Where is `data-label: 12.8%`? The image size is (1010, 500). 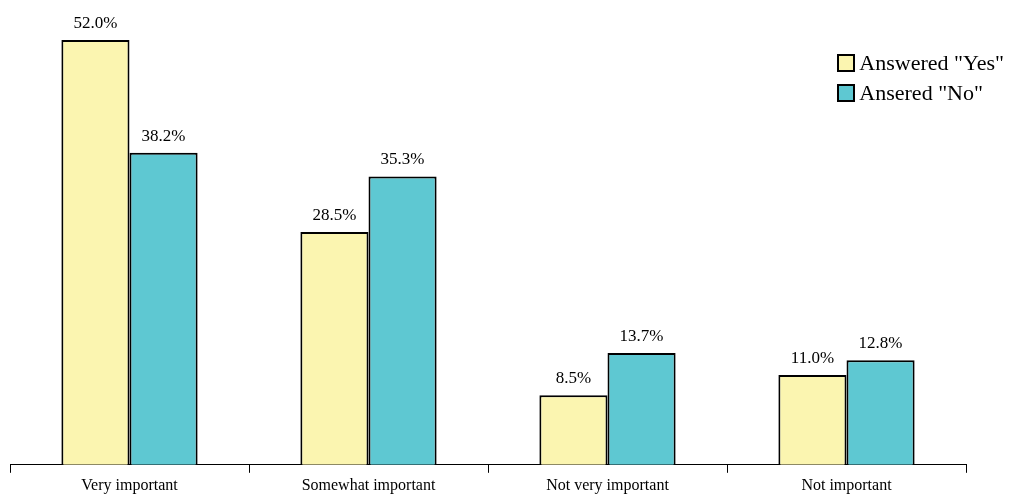 data-label: 12.8% is located at coordinates (880, 343).